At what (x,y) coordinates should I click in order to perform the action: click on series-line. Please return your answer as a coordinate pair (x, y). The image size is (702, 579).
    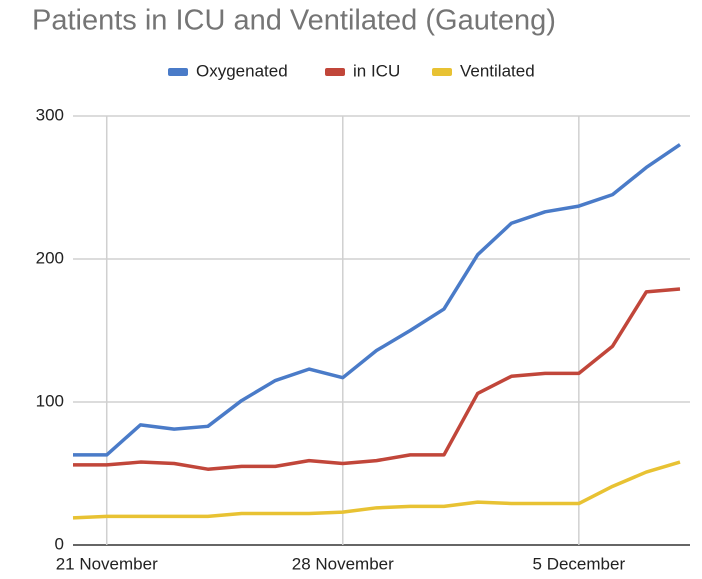
    Looking at the image, I should click on (376, 490).